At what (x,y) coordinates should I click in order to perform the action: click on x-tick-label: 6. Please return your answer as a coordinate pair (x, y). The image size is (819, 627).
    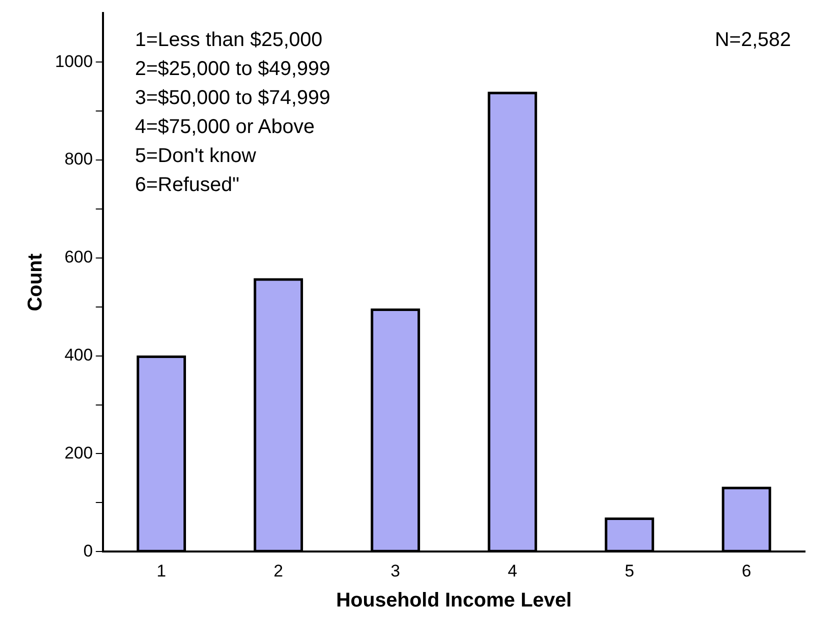
    Looking at the image, I should click on (747, 570).